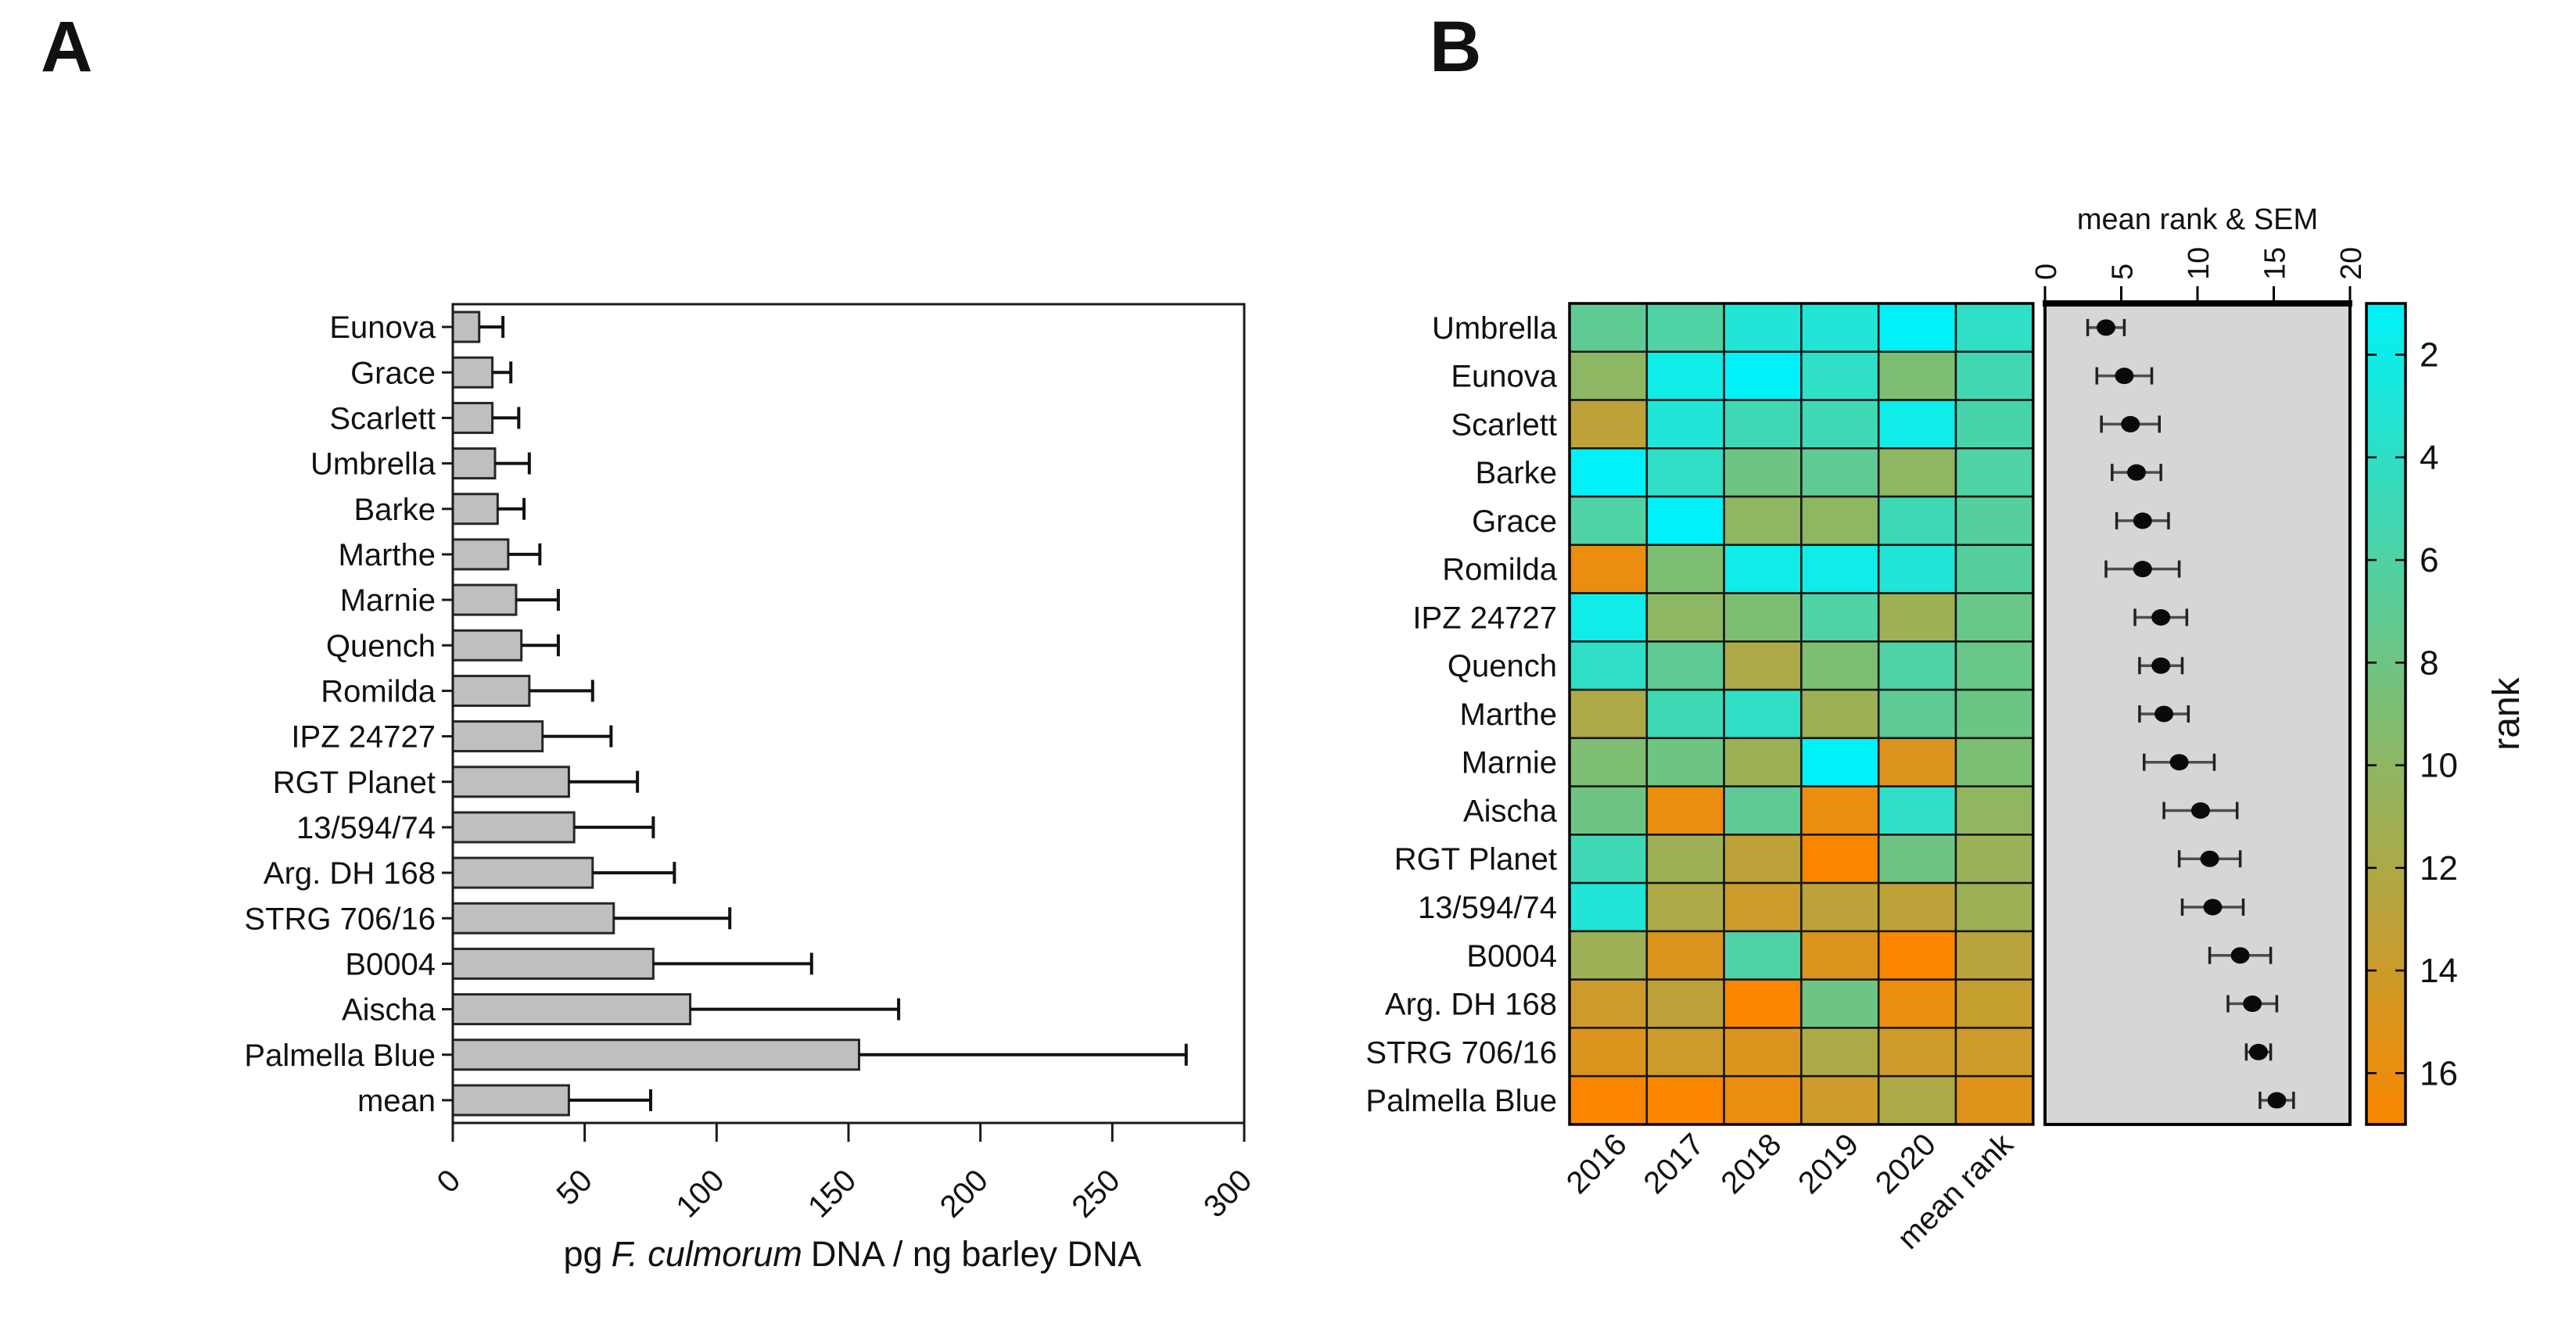 The image size is (2576, 1338). Describe the element at coordinates (1514, 521) in the screenshot. I see `heatmap-row-label: Grace` at that location.